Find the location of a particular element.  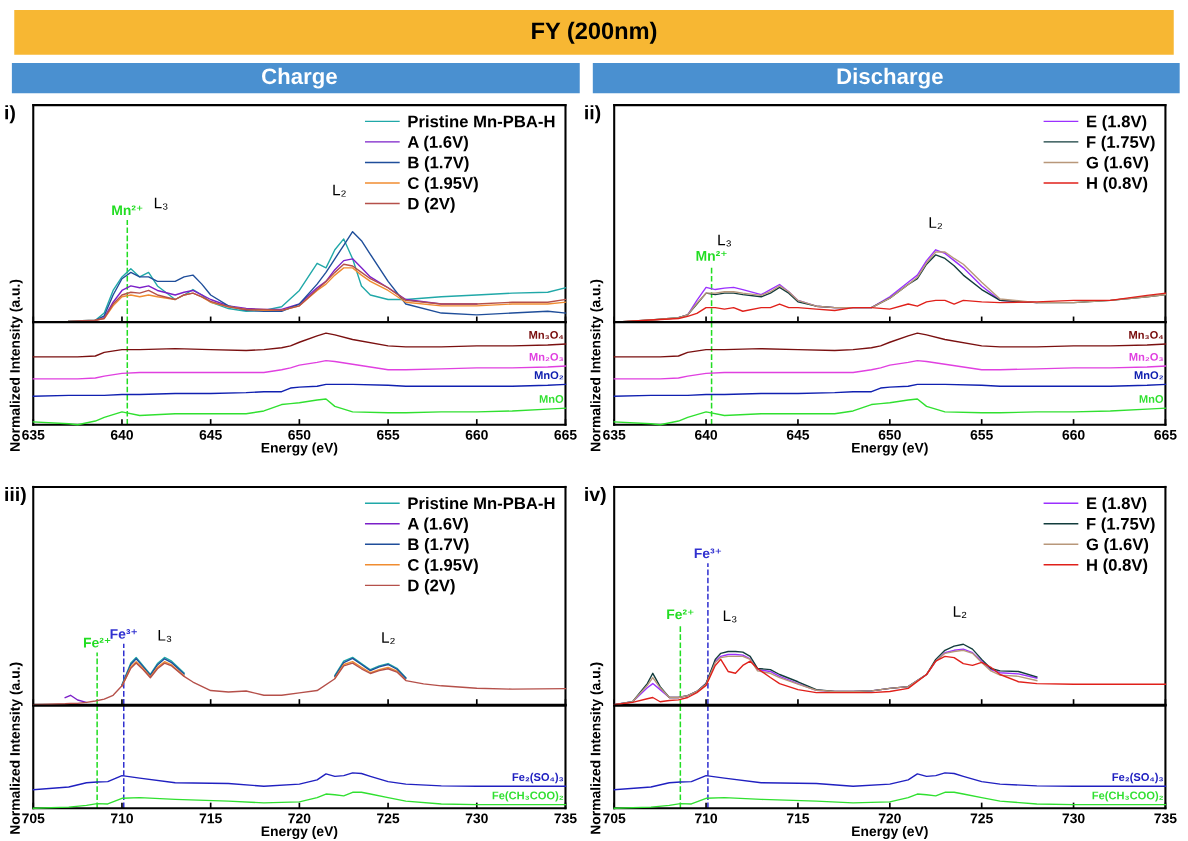

chart-title: FY (200nm) is located at coordinates (594, 32).